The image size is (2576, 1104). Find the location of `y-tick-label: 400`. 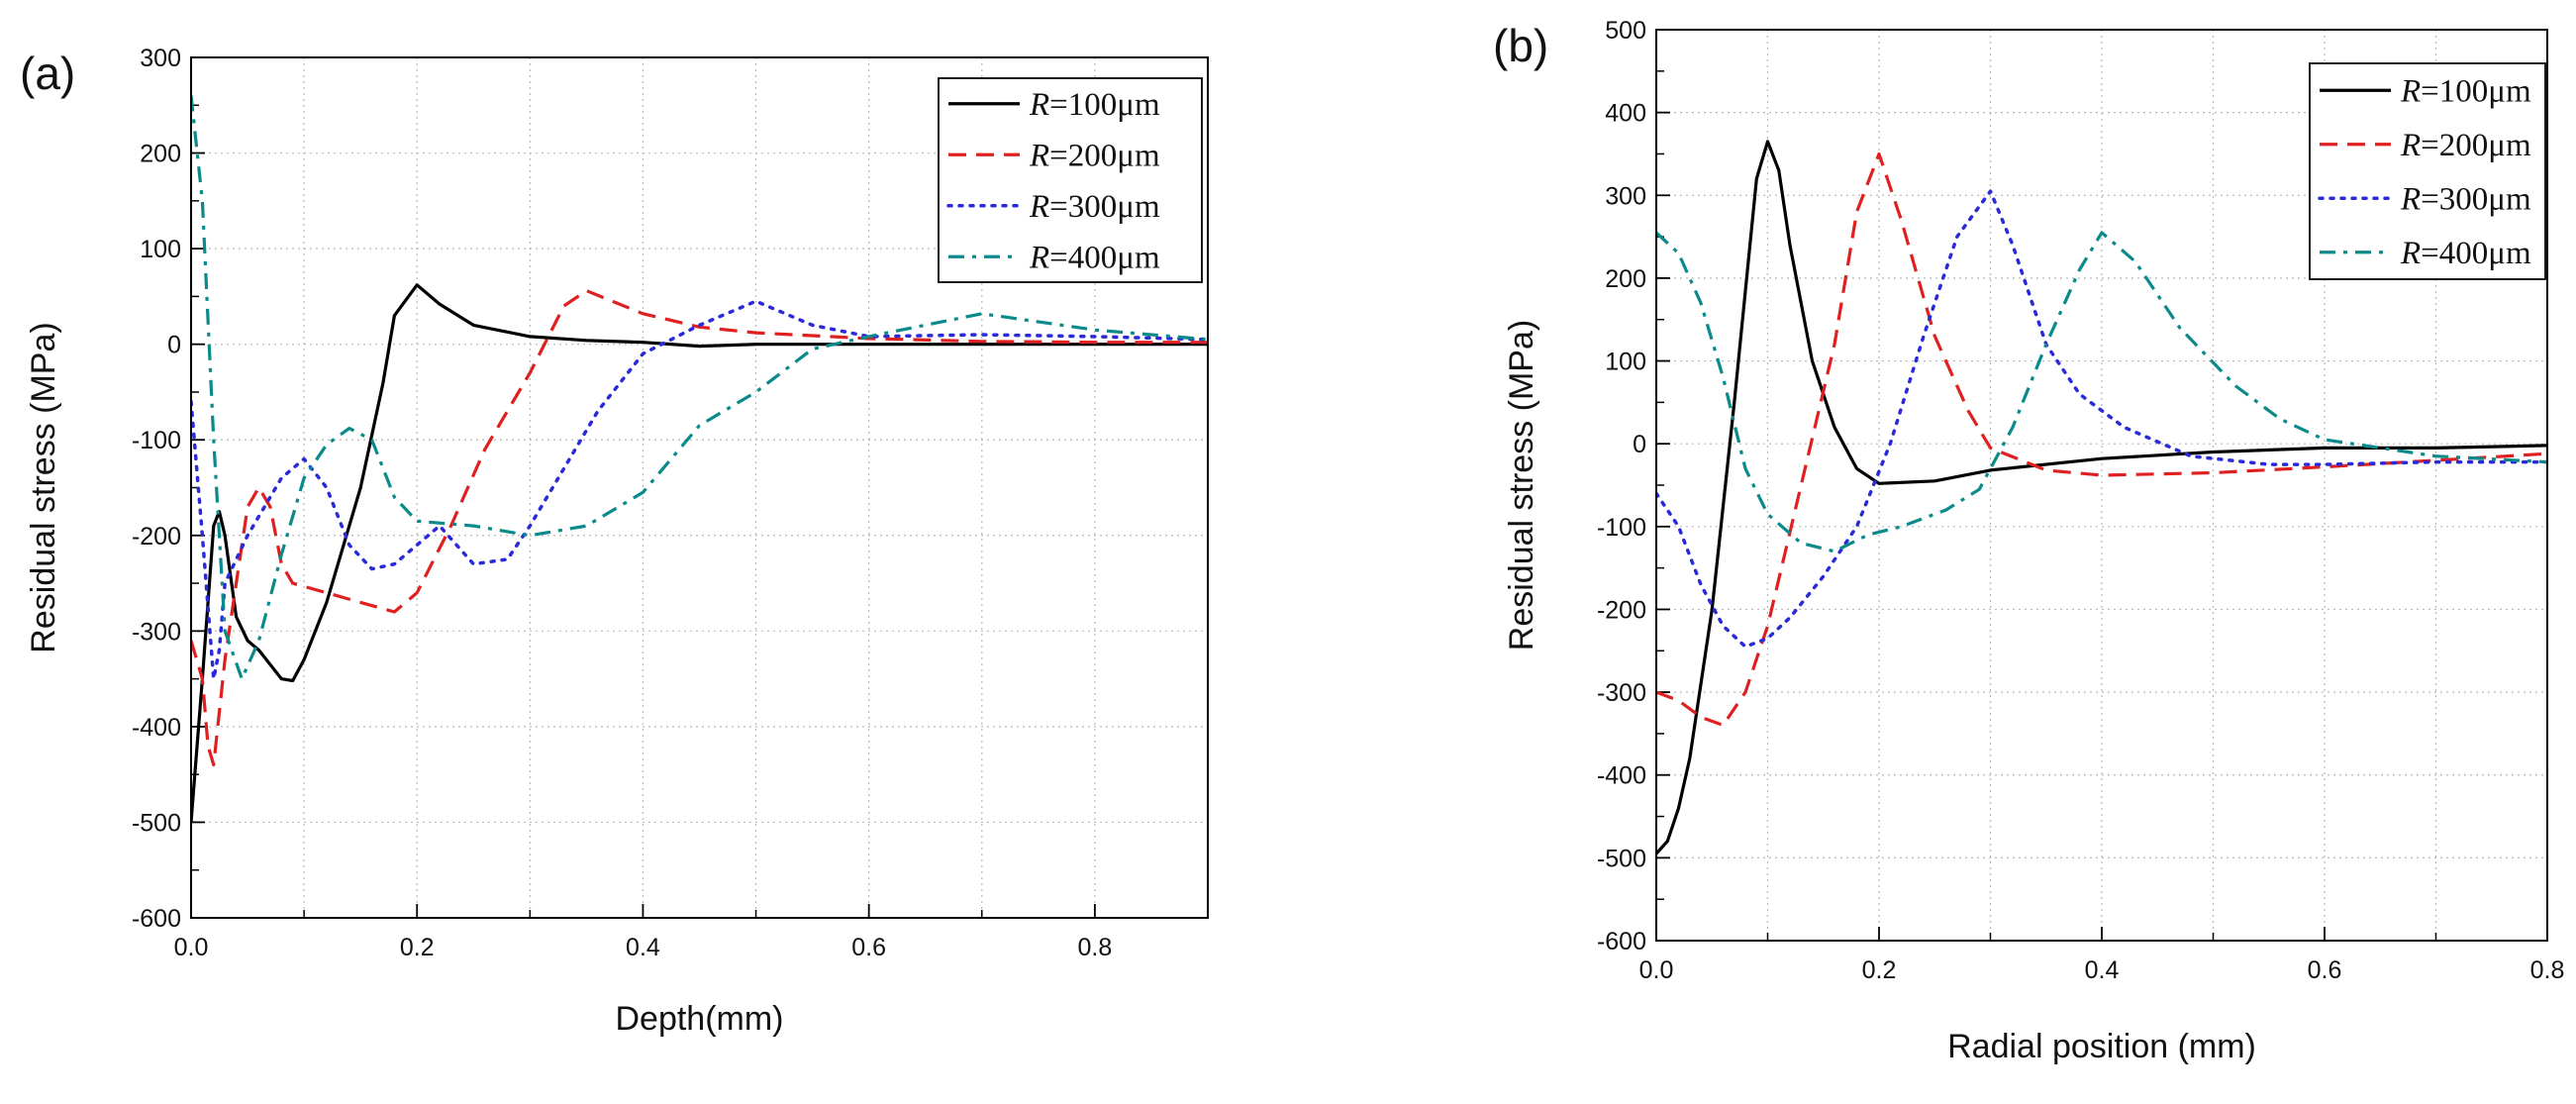

y-tick-label: 400 is located at coordinates (1626, 114).